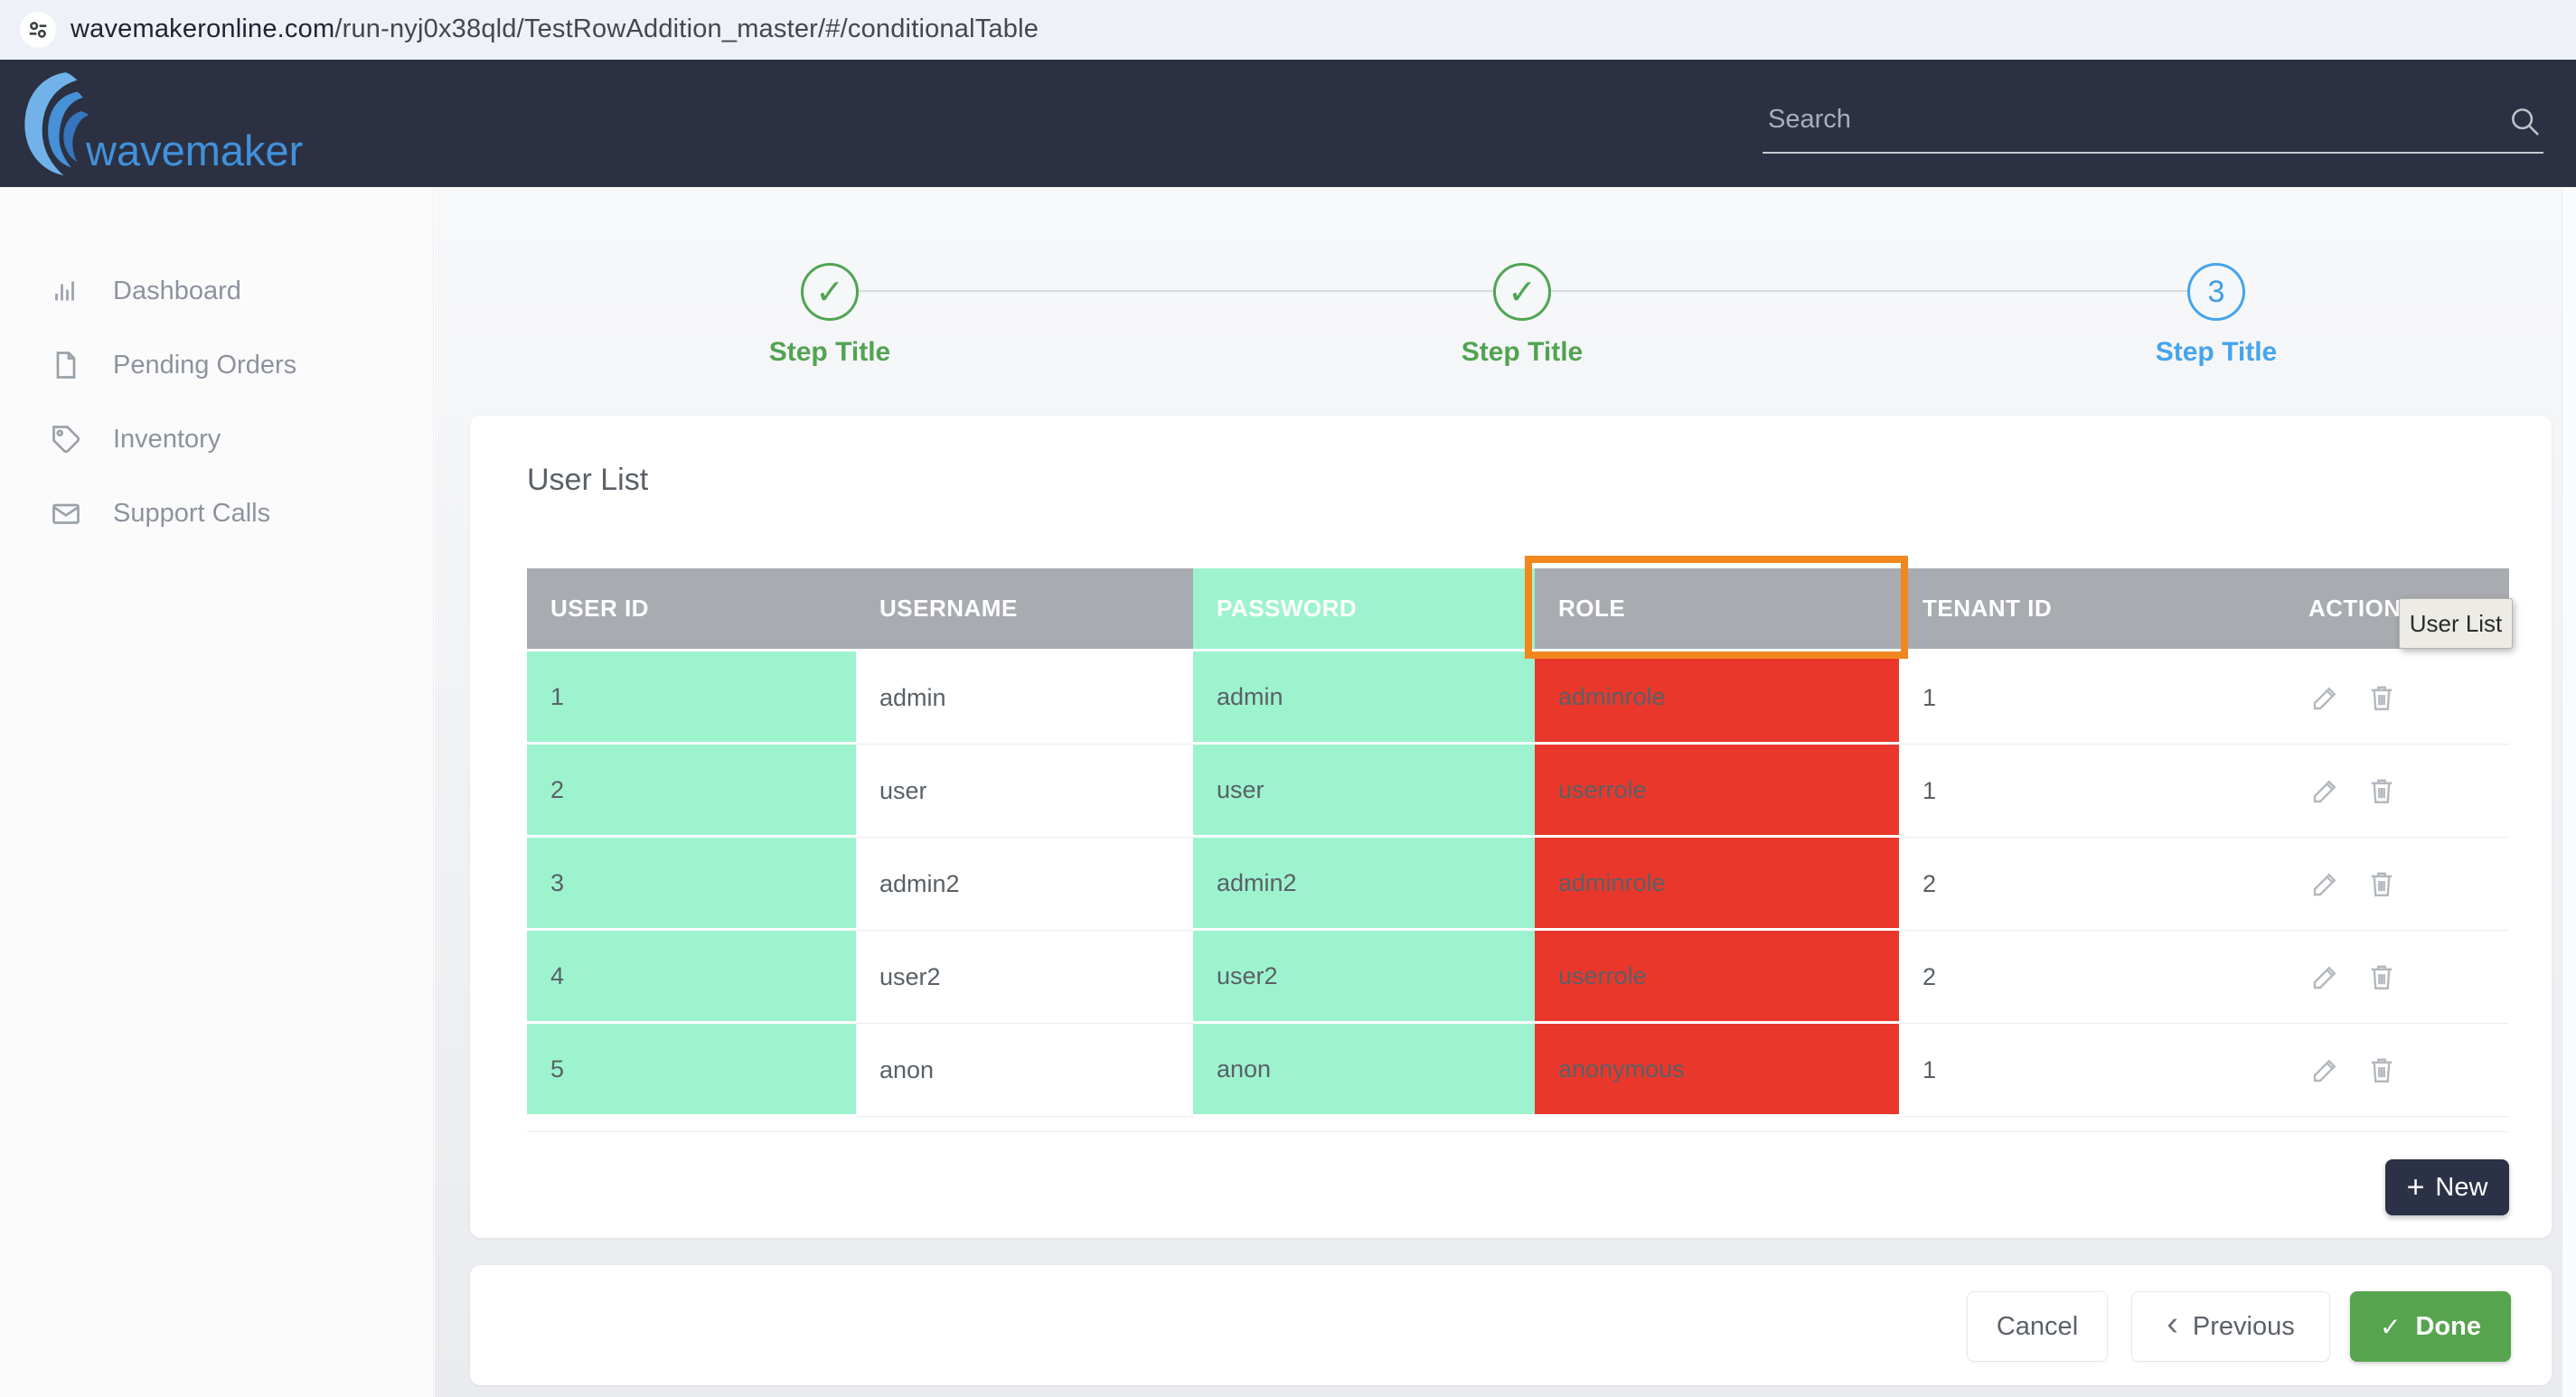 The image size is (2576, 1397). What do you see at coordinates (1717, 977) in the screenshot?
I see `cell-role: userrole` at bounding box center [1717, 977].